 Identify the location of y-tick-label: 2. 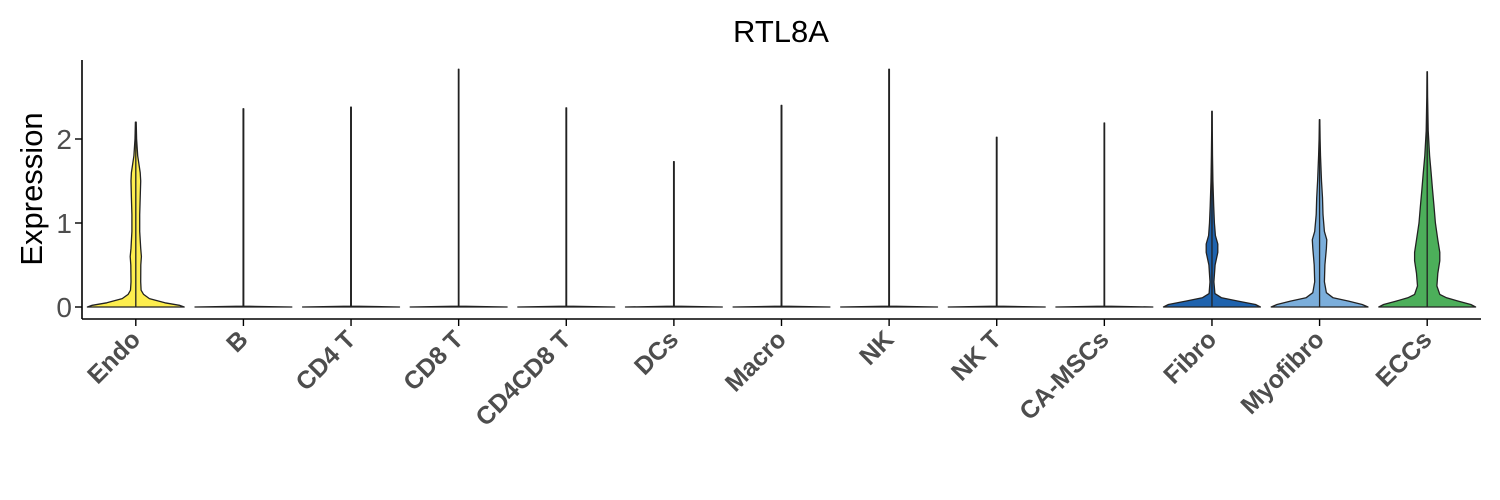
(64, 139).